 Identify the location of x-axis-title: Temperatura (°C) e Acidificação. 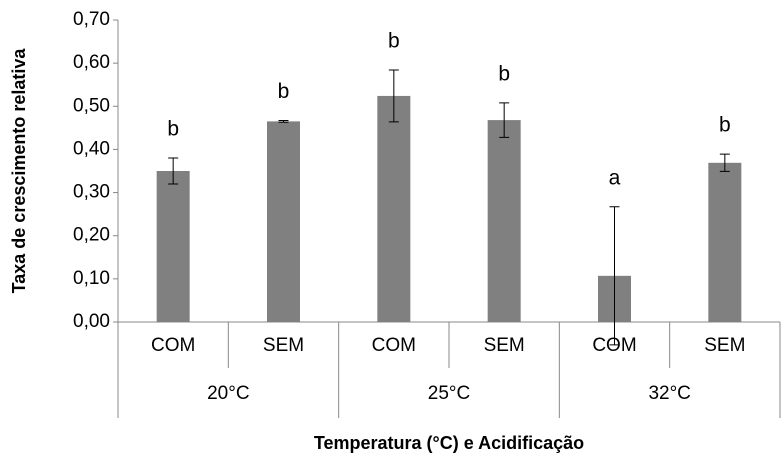
(449, 443).